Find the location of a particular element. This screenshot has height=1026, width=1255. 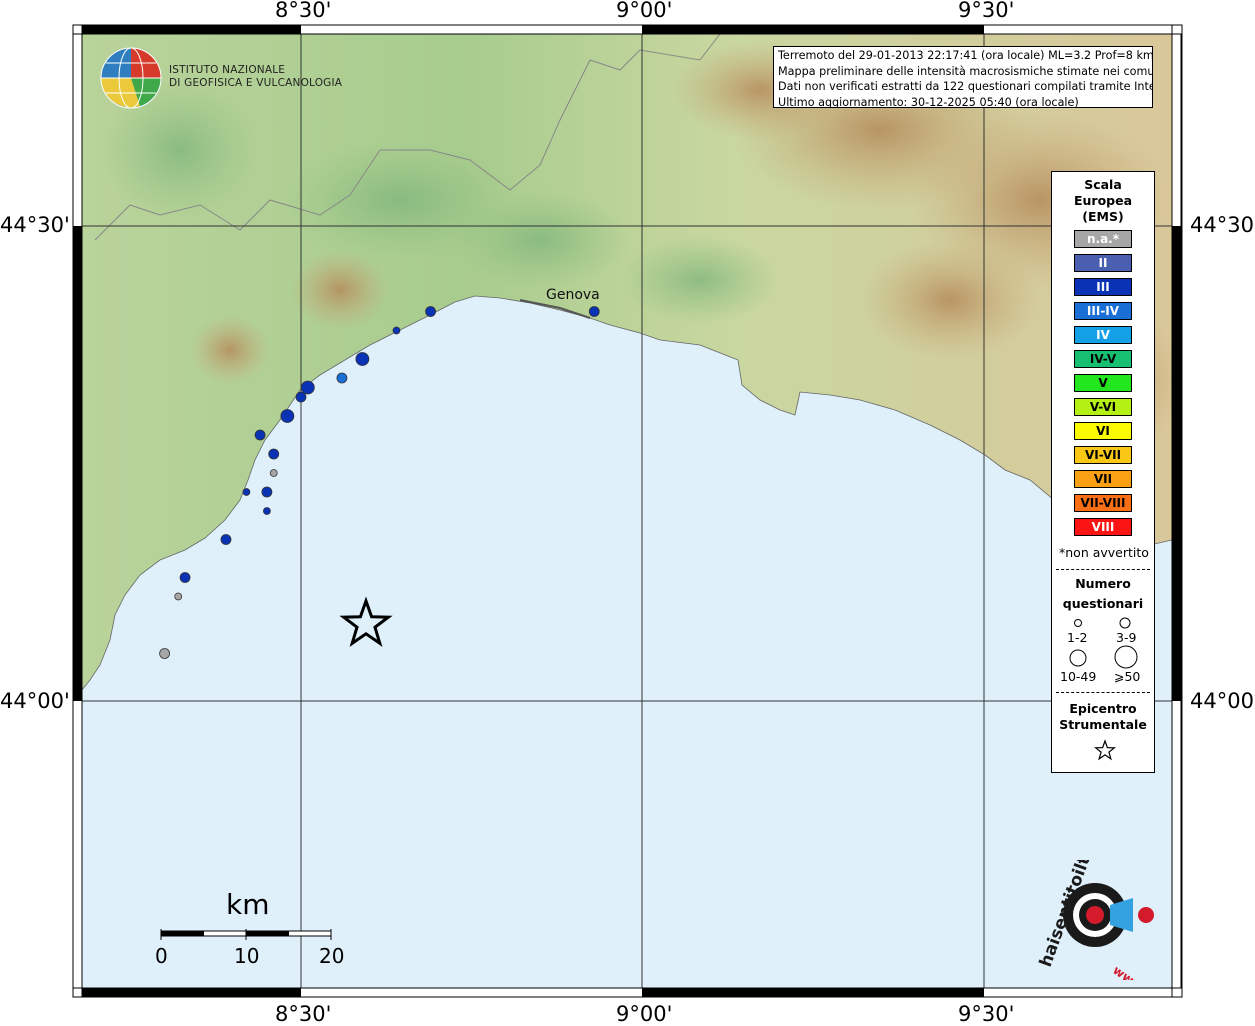

ingv-logo is located at coordinates (131, 78).